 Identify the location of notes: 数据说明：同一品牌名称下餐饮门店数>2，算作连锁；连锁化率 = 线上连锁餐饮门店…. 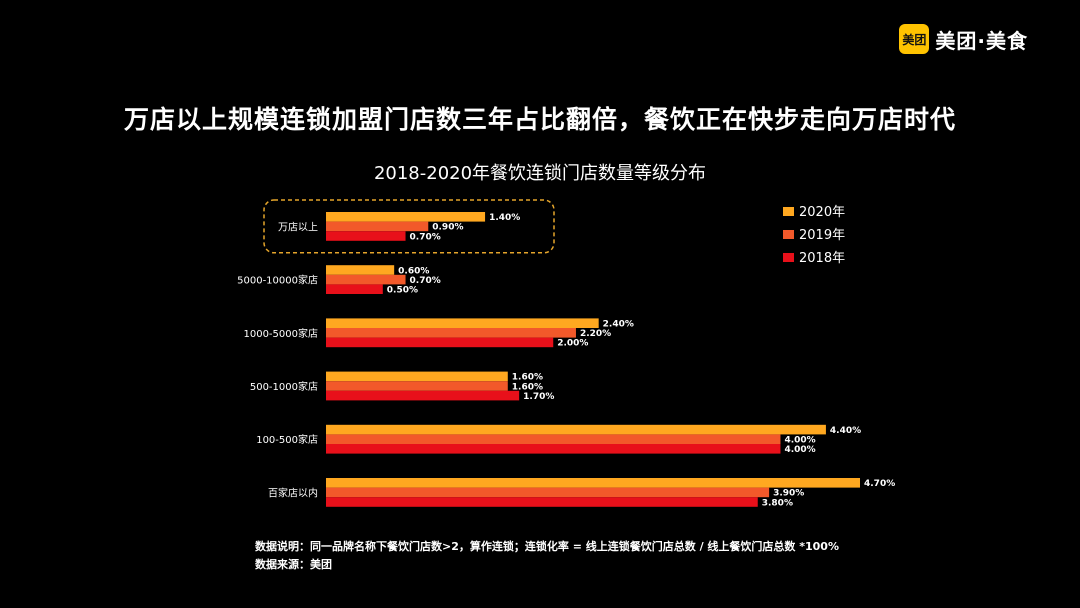
(547, 556).